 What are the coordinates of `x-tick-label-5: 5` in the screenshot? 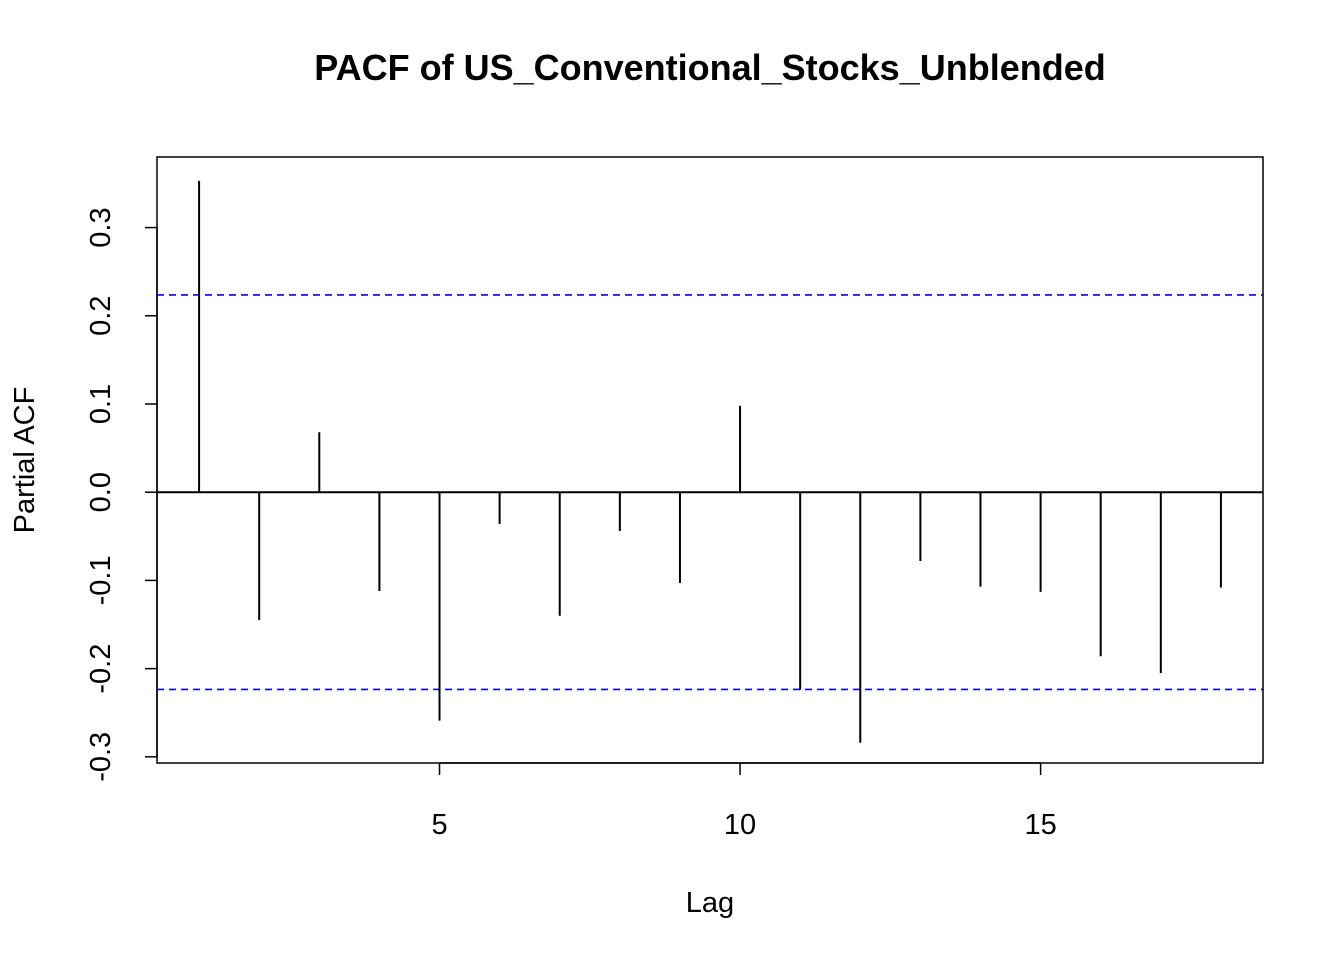 It's located at (439, 825).